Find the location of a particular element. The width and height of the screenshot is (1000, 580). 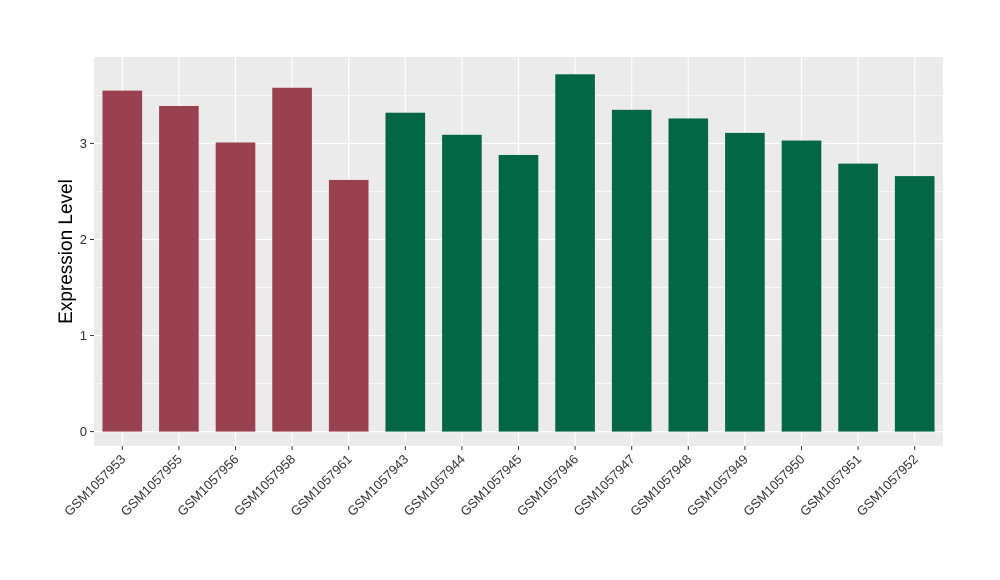

y-tick-label: 3 is located at coordinates (83, 143).